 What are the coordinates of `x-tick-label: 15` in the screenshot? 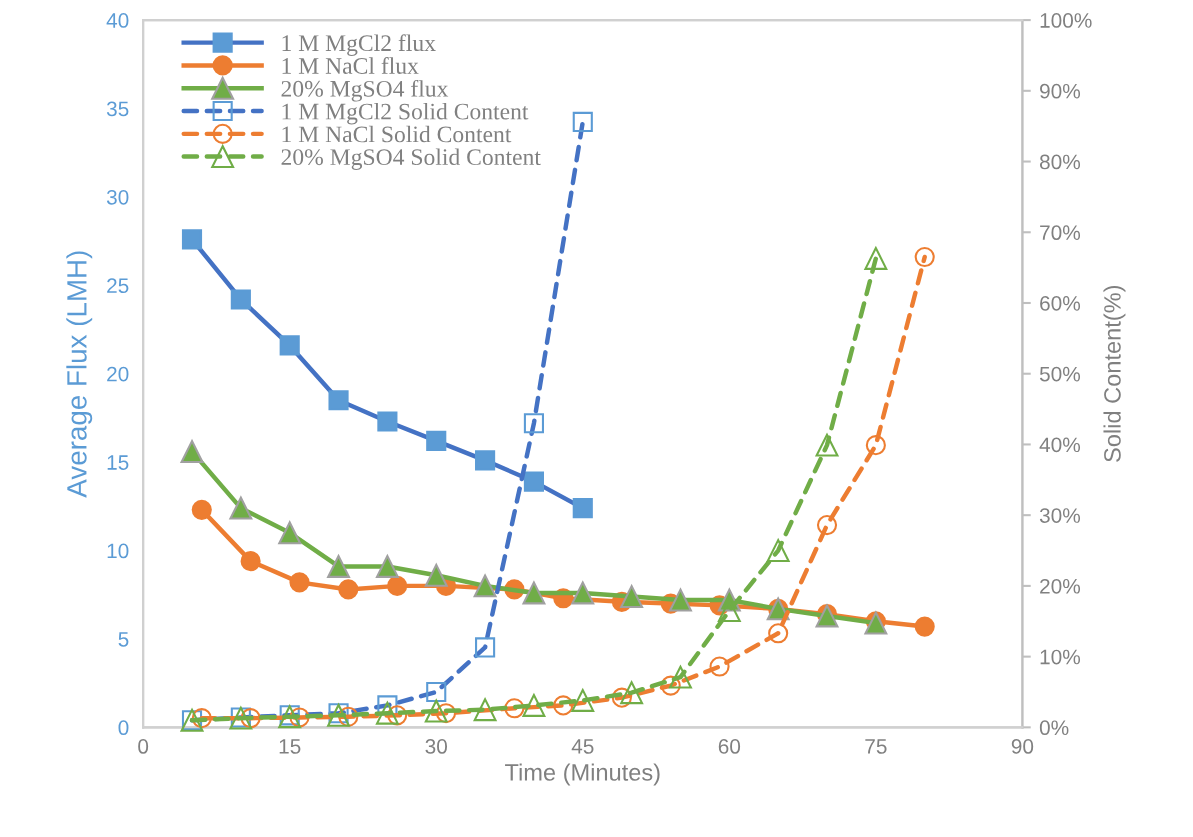 It's located at (290, 746).